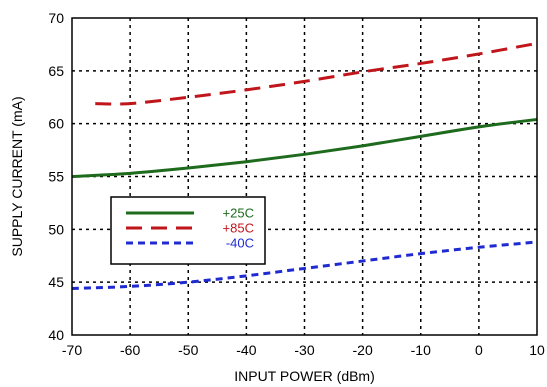 This screenshot has width=547, height=387. What do you see at coordinates (363, 350) in the screenshot?
I see `x-tick-label: -20` at bounding box center [363, 350].